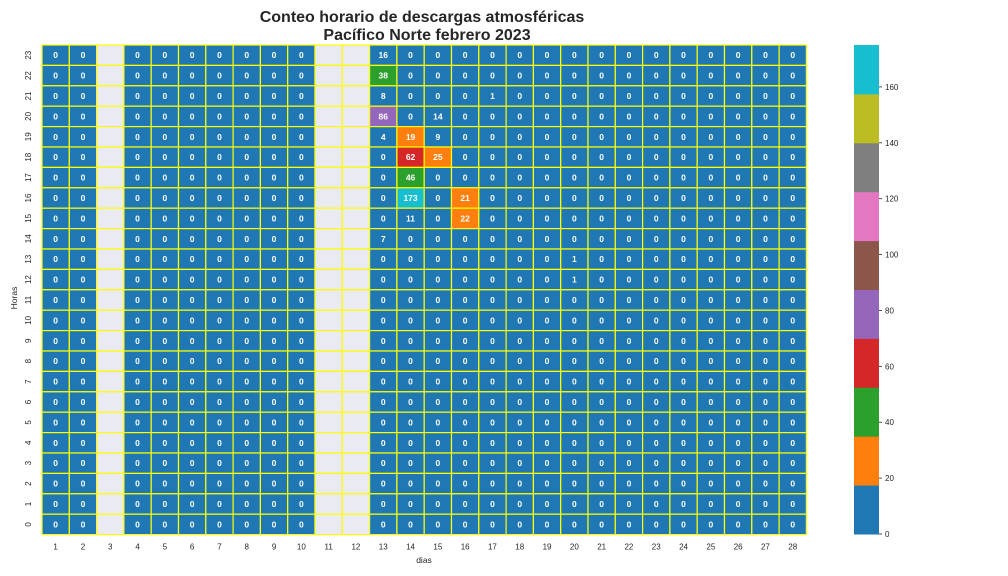 The width and height of the screenshot is (1008, 576). Describe the element at coordinates (574, 280) in the screenshot. I see `cell-value-label: 1` at that location.